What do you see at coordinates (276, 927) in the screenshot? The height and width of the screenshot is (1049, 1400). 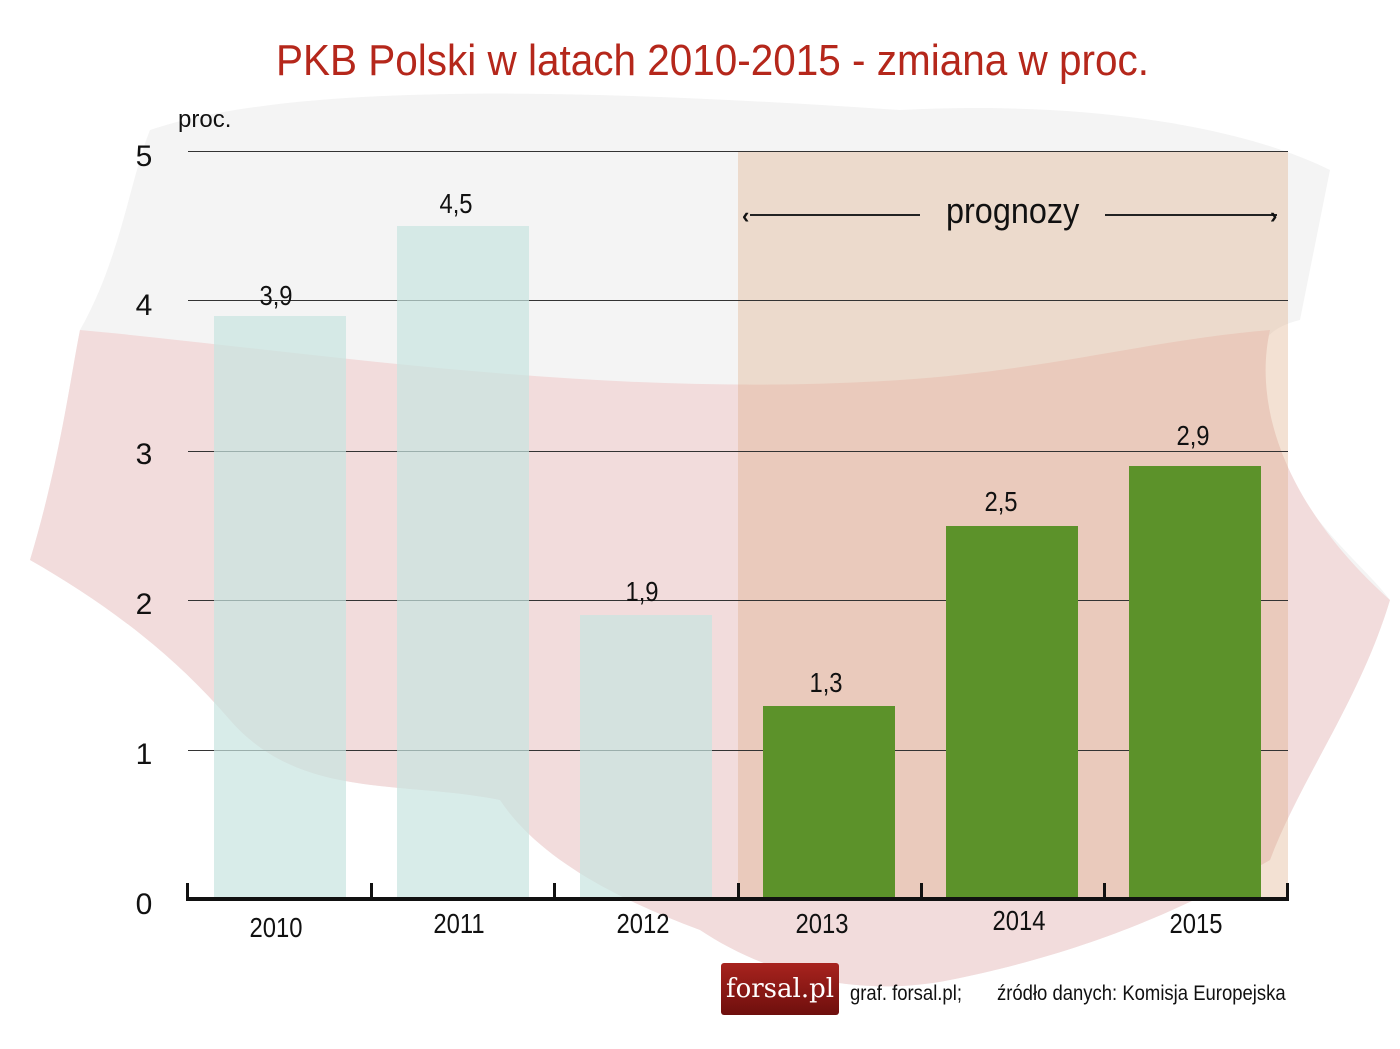 I see `x-label-2010: 2010` at bounding box center [276, 927].